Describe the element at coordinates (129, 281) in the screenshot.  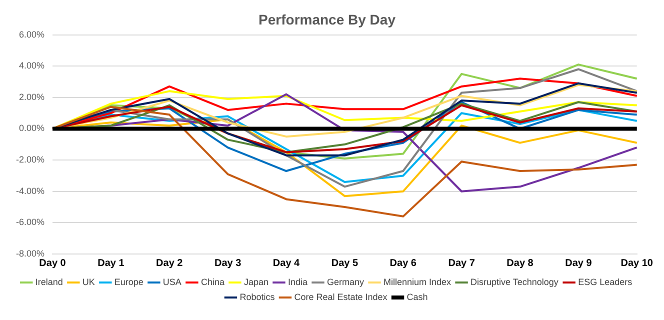
I see `legend-label: Europe` at that location.